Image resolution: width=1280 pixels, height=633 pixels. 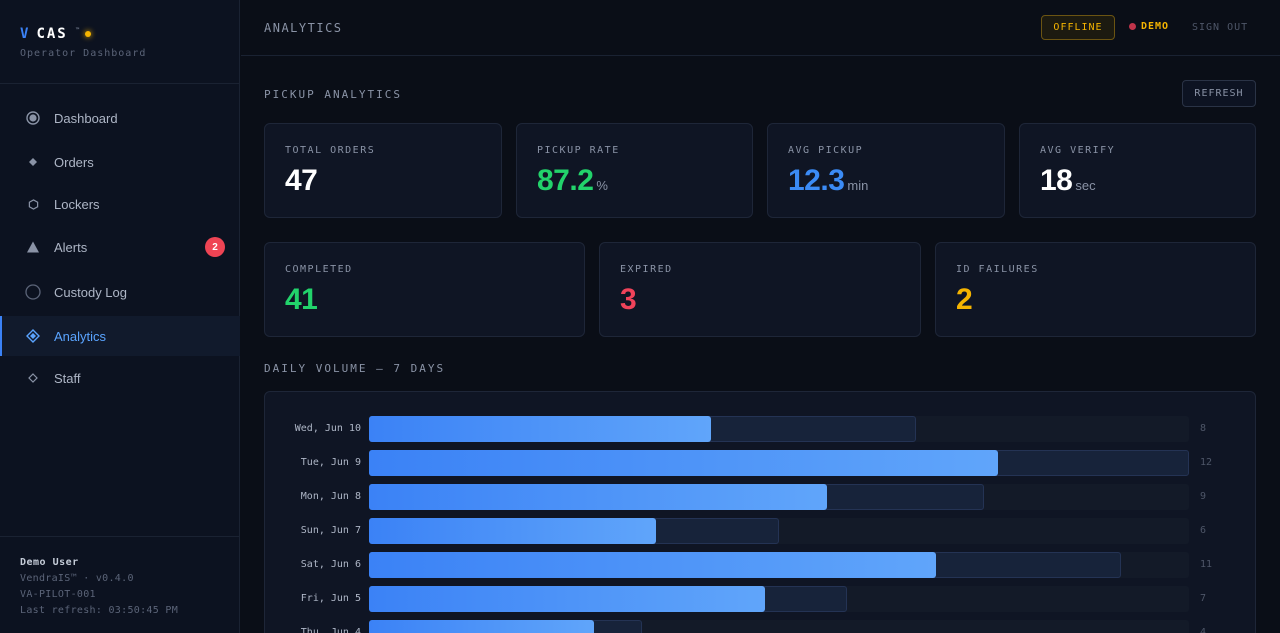 What do you see at coordinates (1206, 462) in the screenshot?
I see `bar-count: 12` at bounding box center [1206, 462].